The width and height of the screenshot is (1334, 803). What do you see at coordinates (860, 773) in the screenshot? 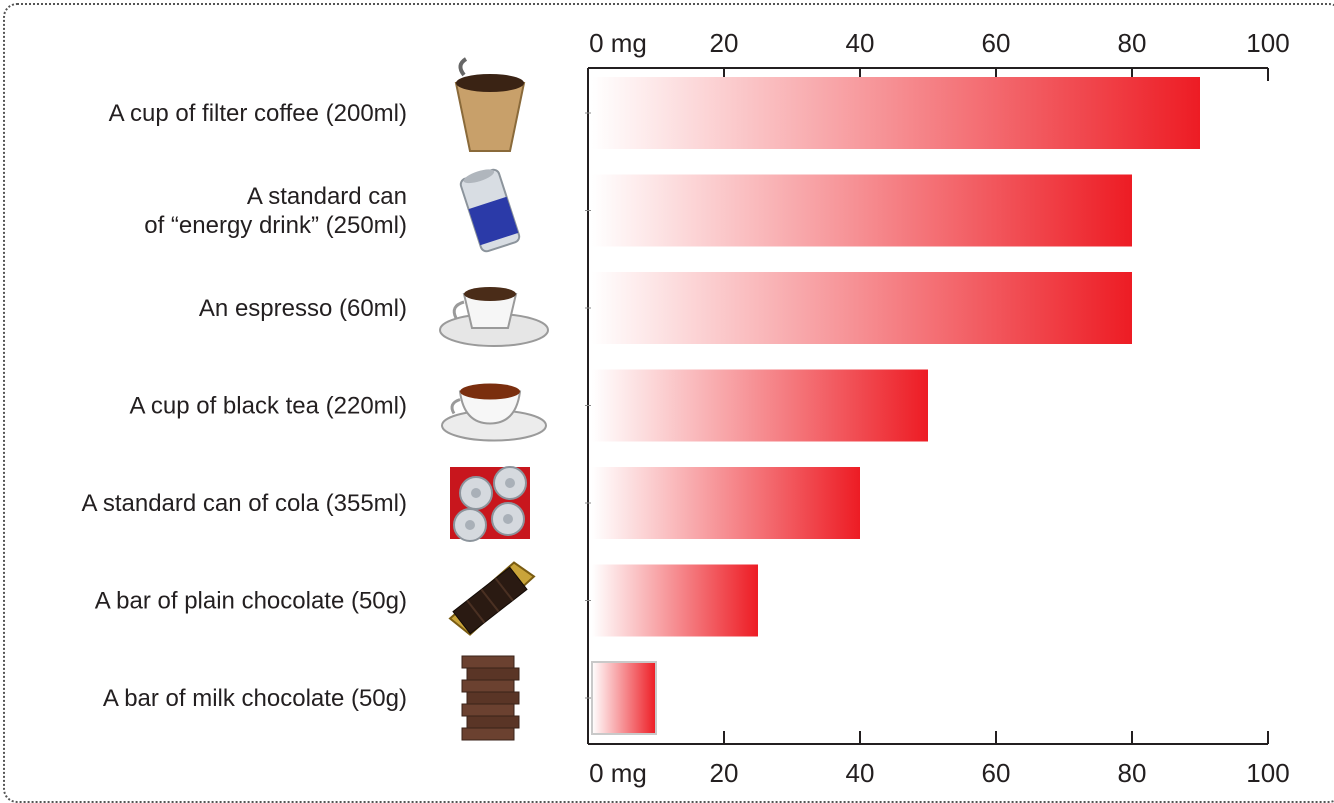
I see `bottom-tick-label: 40` at bounding box center [860, 773].